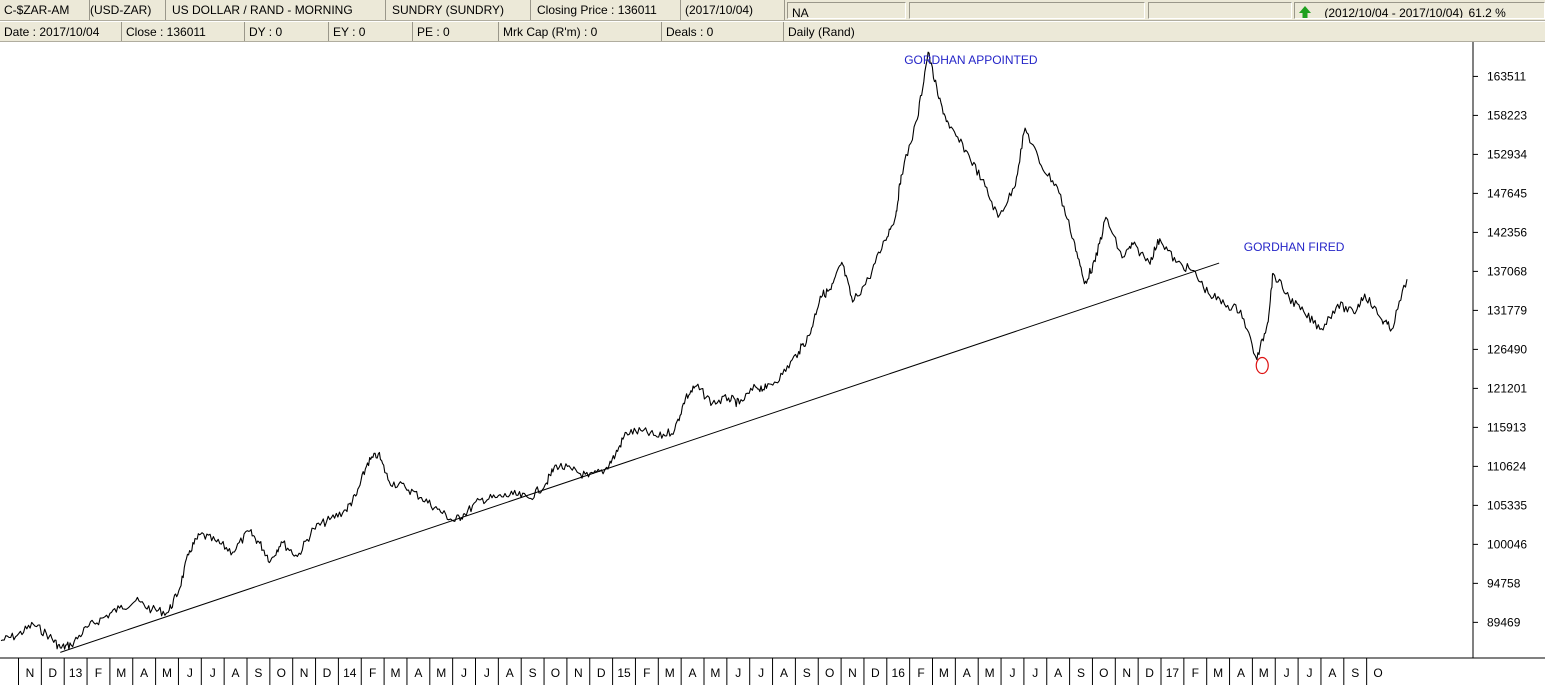 The width and height of the screenshot is (1545, 688). What do you see at coordinates (61, 31) in the screenshot?
I see `stat-date: Date : 2017/10/04` at bounding box center [61, 31].